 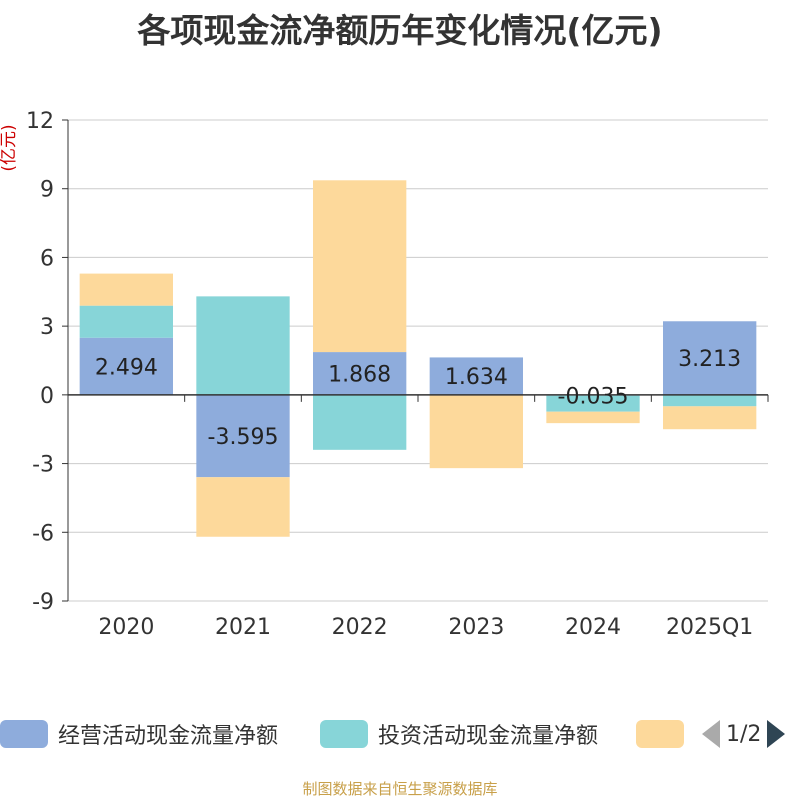 What do you see at coordinates (47, 190) in the screenshot?
I see `y-tick-label: 9` at bounding box center [47, 190].